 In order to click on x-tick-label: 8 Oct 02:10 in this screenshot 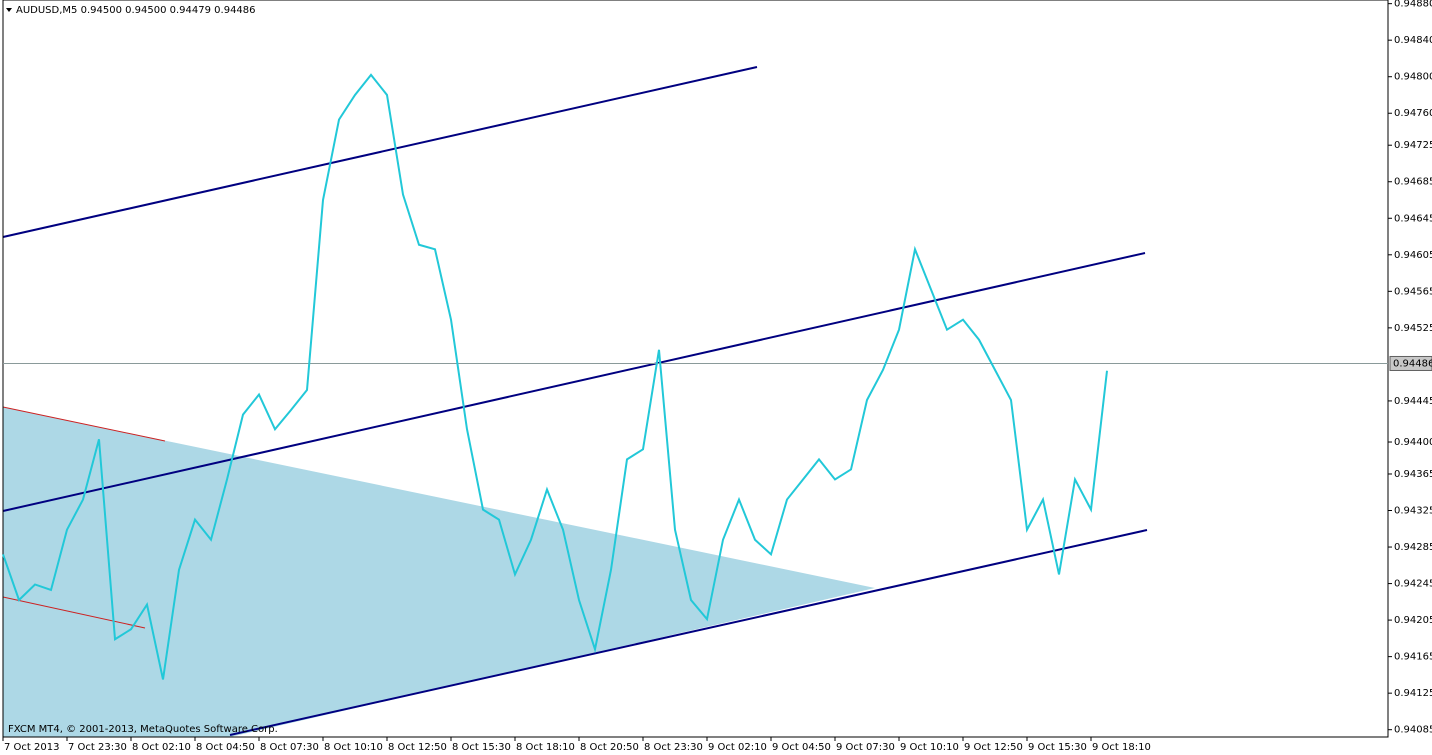, I will do `click(161, 747)`.